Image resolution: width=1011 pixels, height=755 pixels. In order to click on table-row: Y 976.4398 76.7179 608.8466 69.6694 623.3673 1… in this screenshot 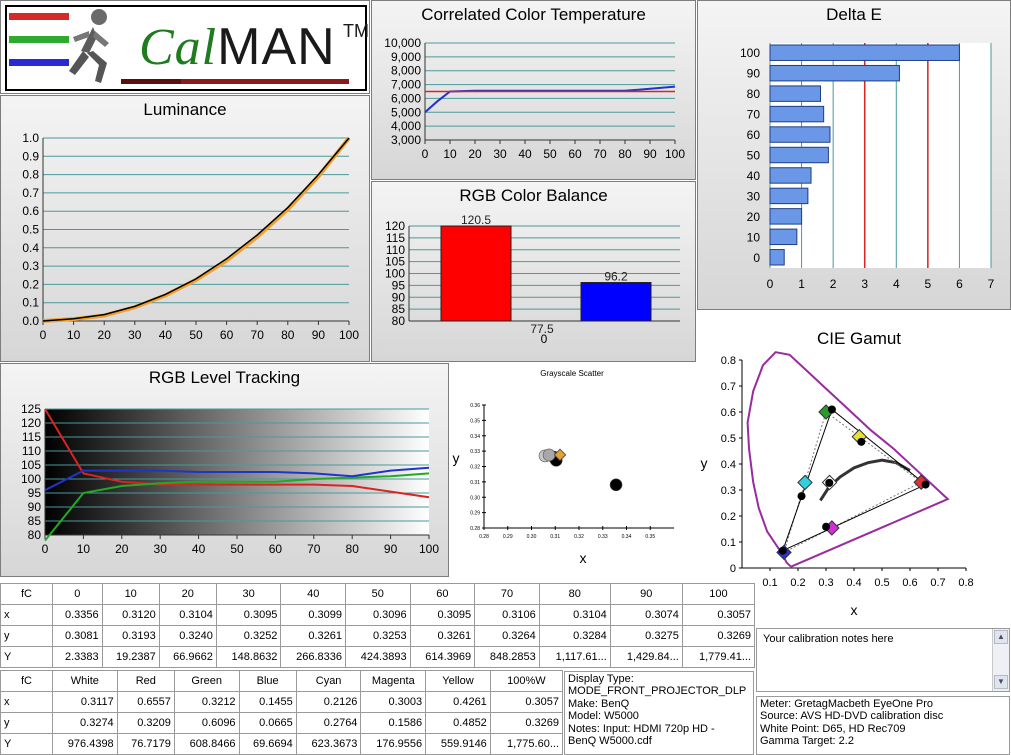, I will do `click(282, 744)`.